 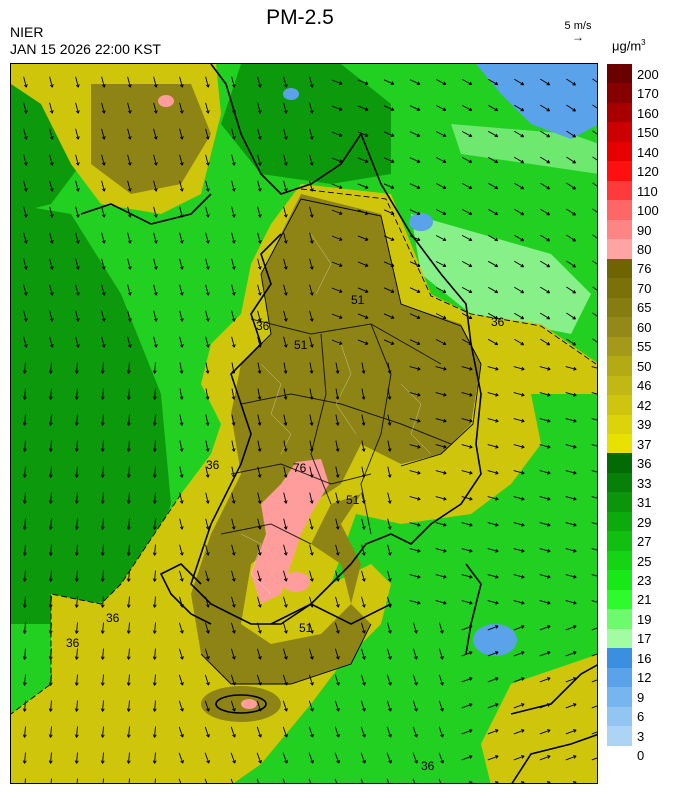 I want to click on colorbar-label: 25, so click(x=644, y=561).